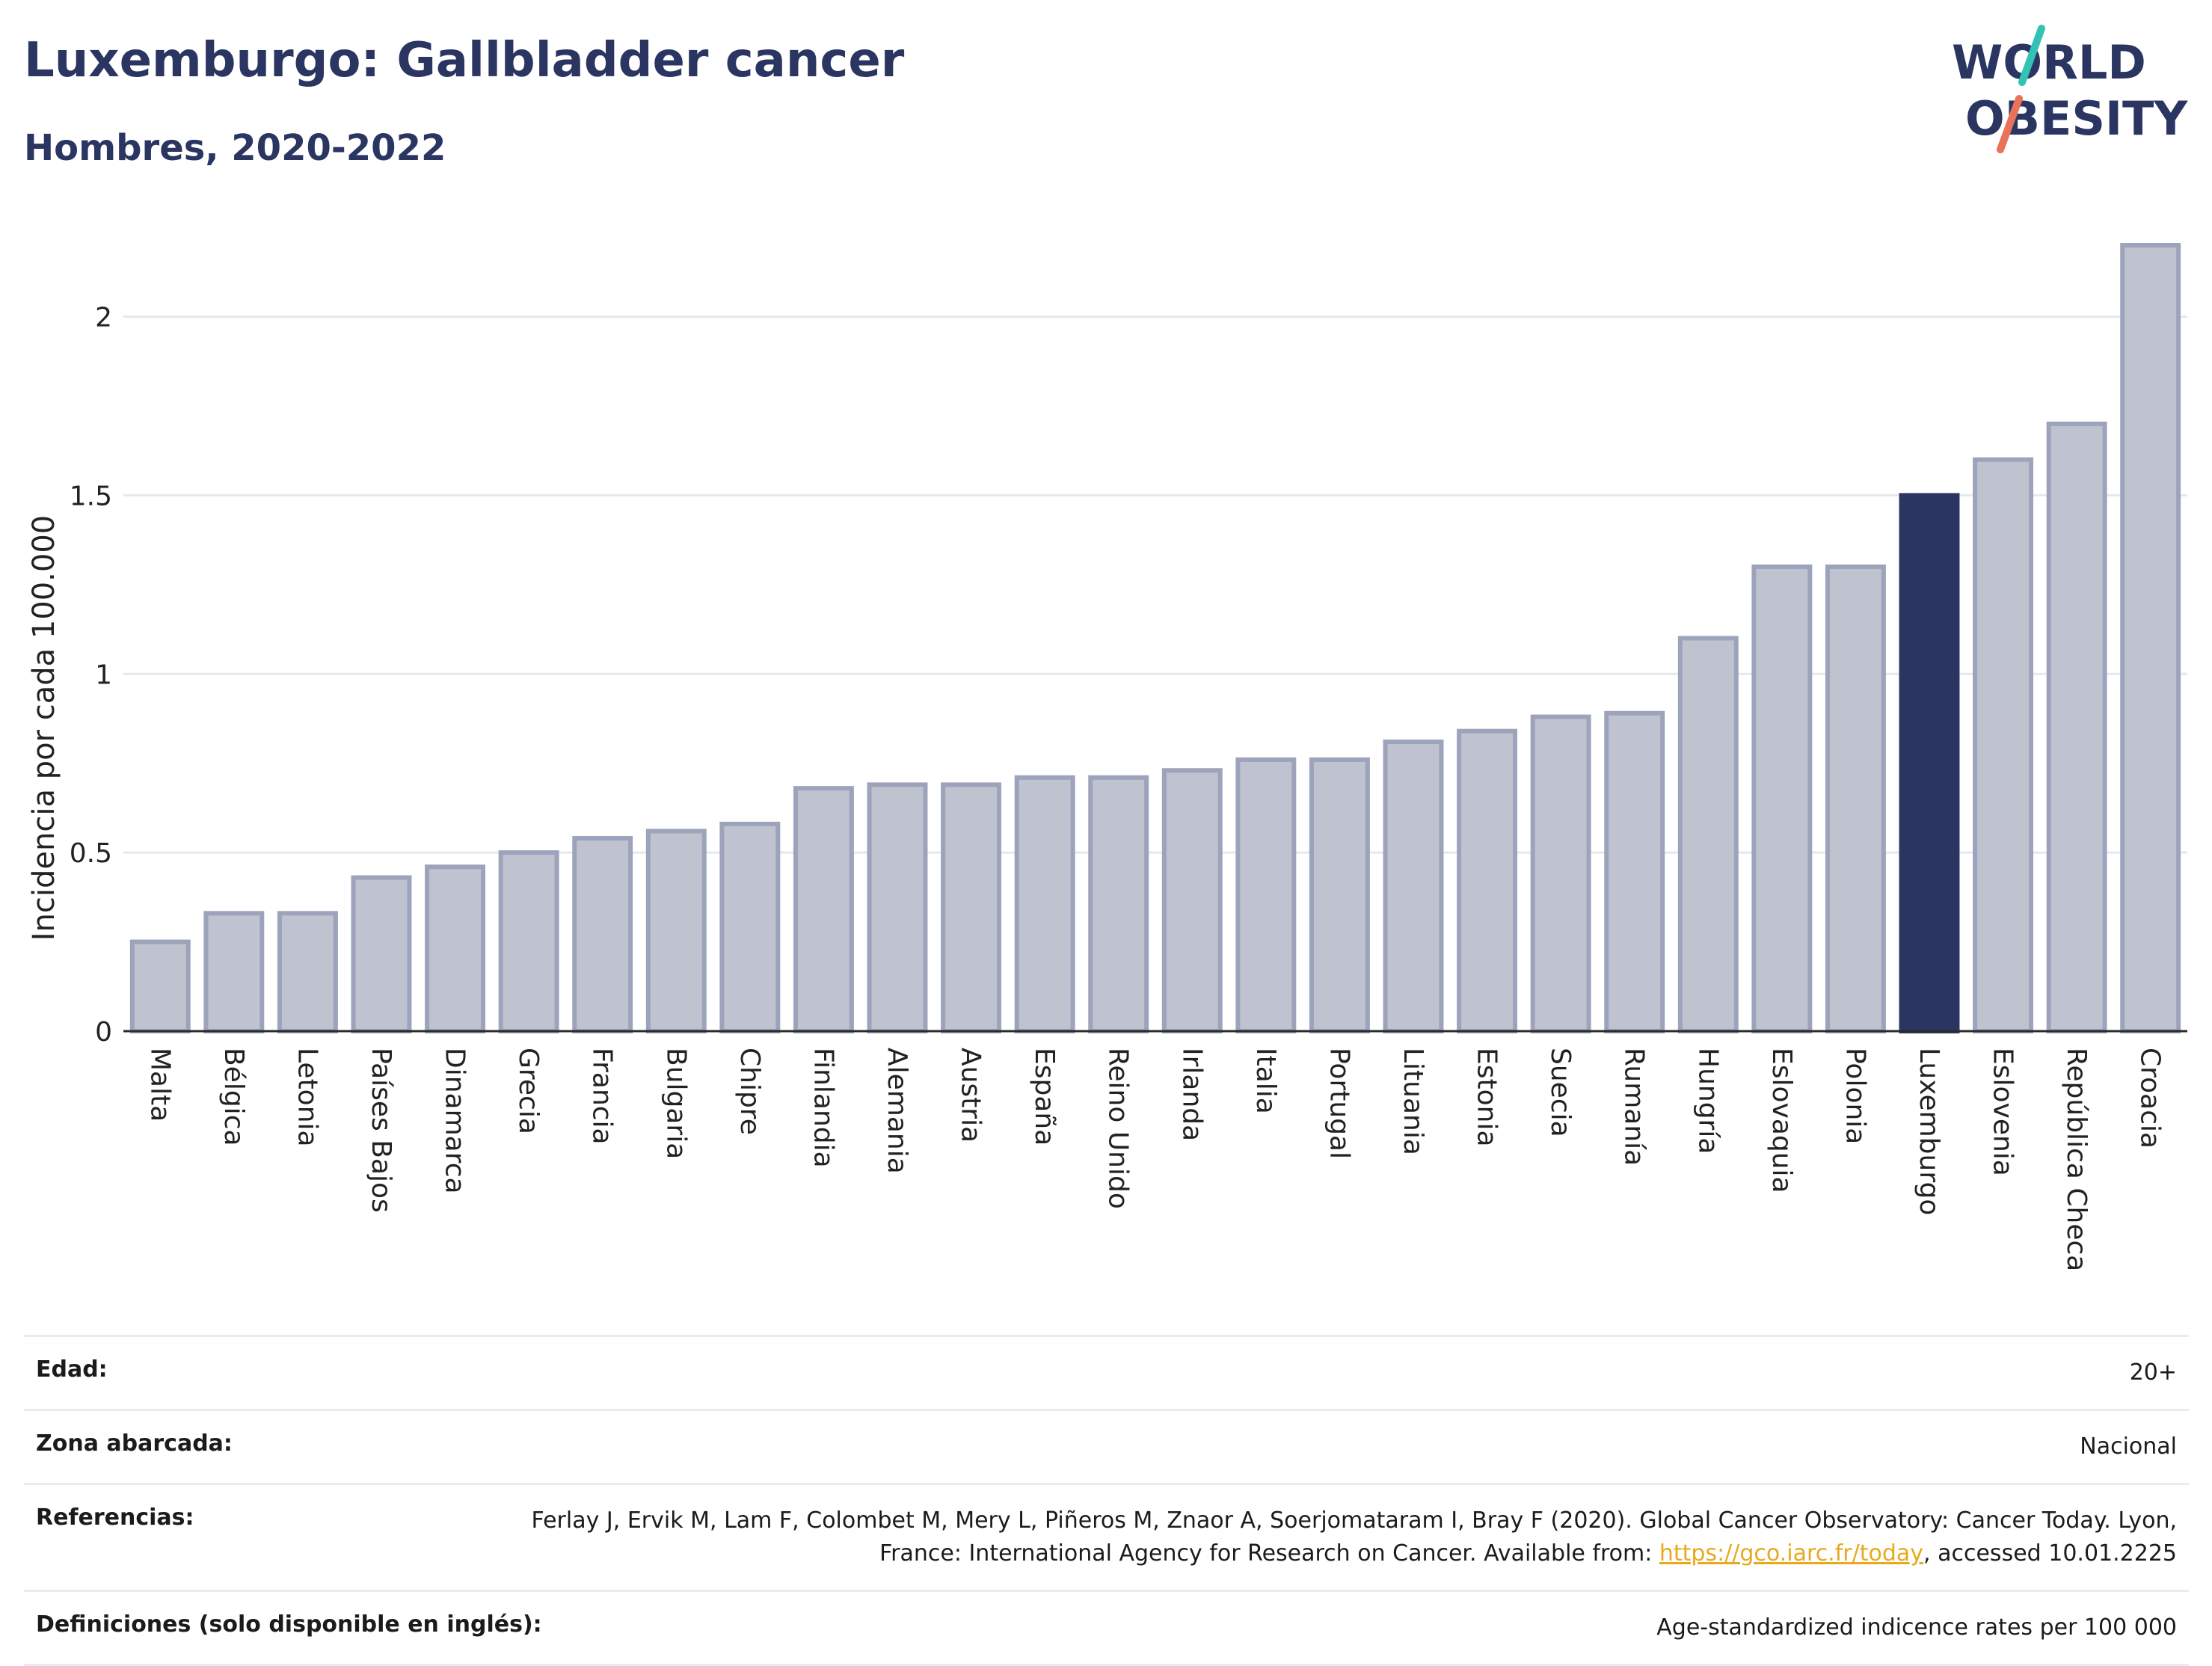  What do you see at coordinates (2150, 1098) in the screenshot?
I see `x-tick-label: Croacia` at bounding box center [2150, 1098].